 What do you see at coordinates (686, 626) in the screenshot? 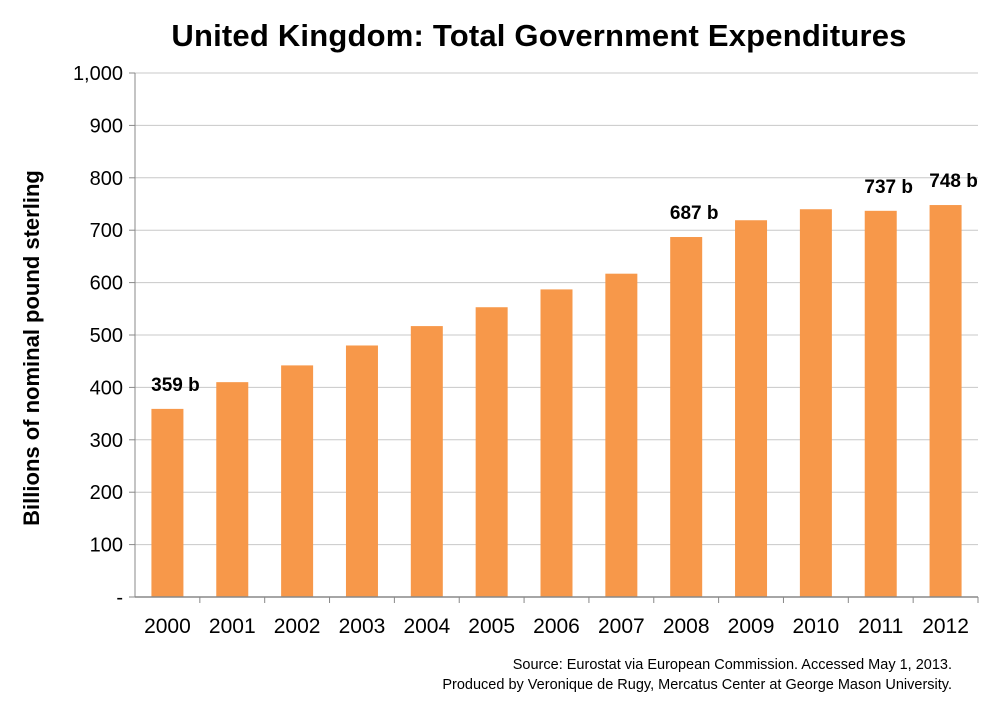
I see `x-tick-label: 2008` at bounding box center [686, 626].